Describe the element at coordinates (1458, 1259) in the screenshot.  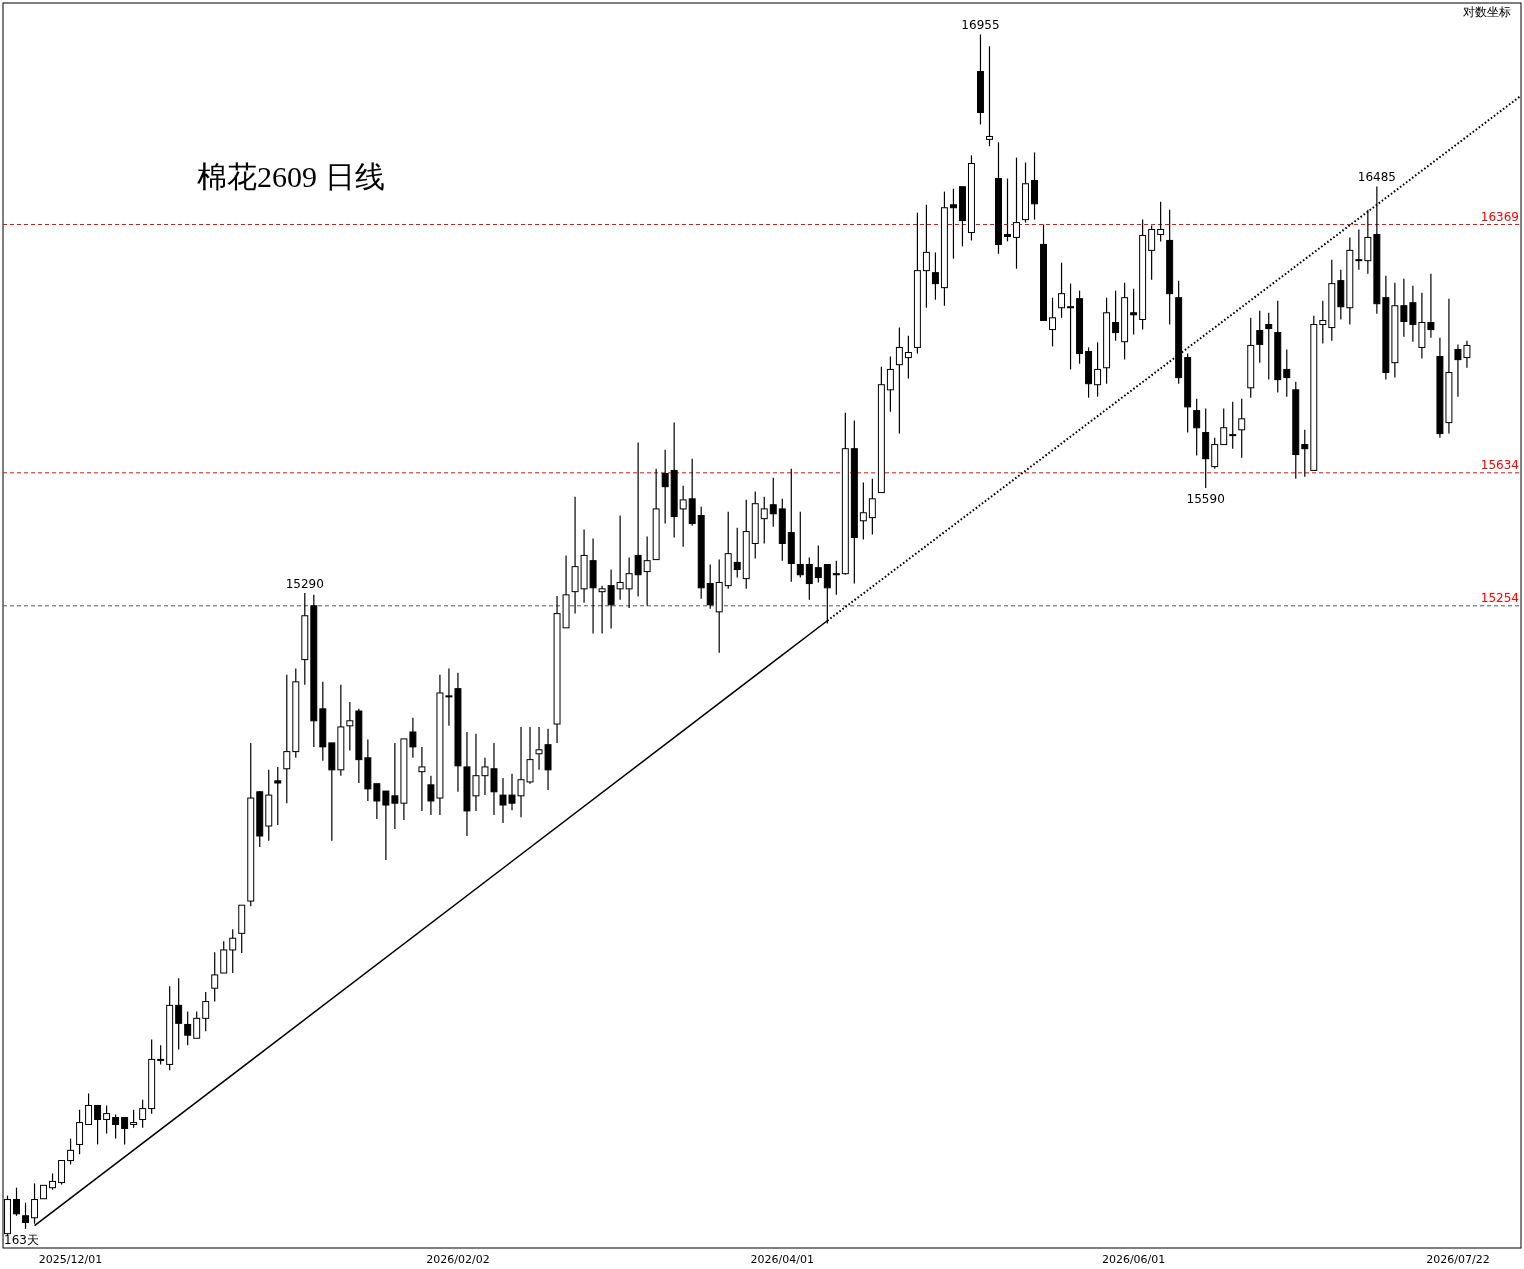
I see `x-tick-label: 2026/07/22` at that location.